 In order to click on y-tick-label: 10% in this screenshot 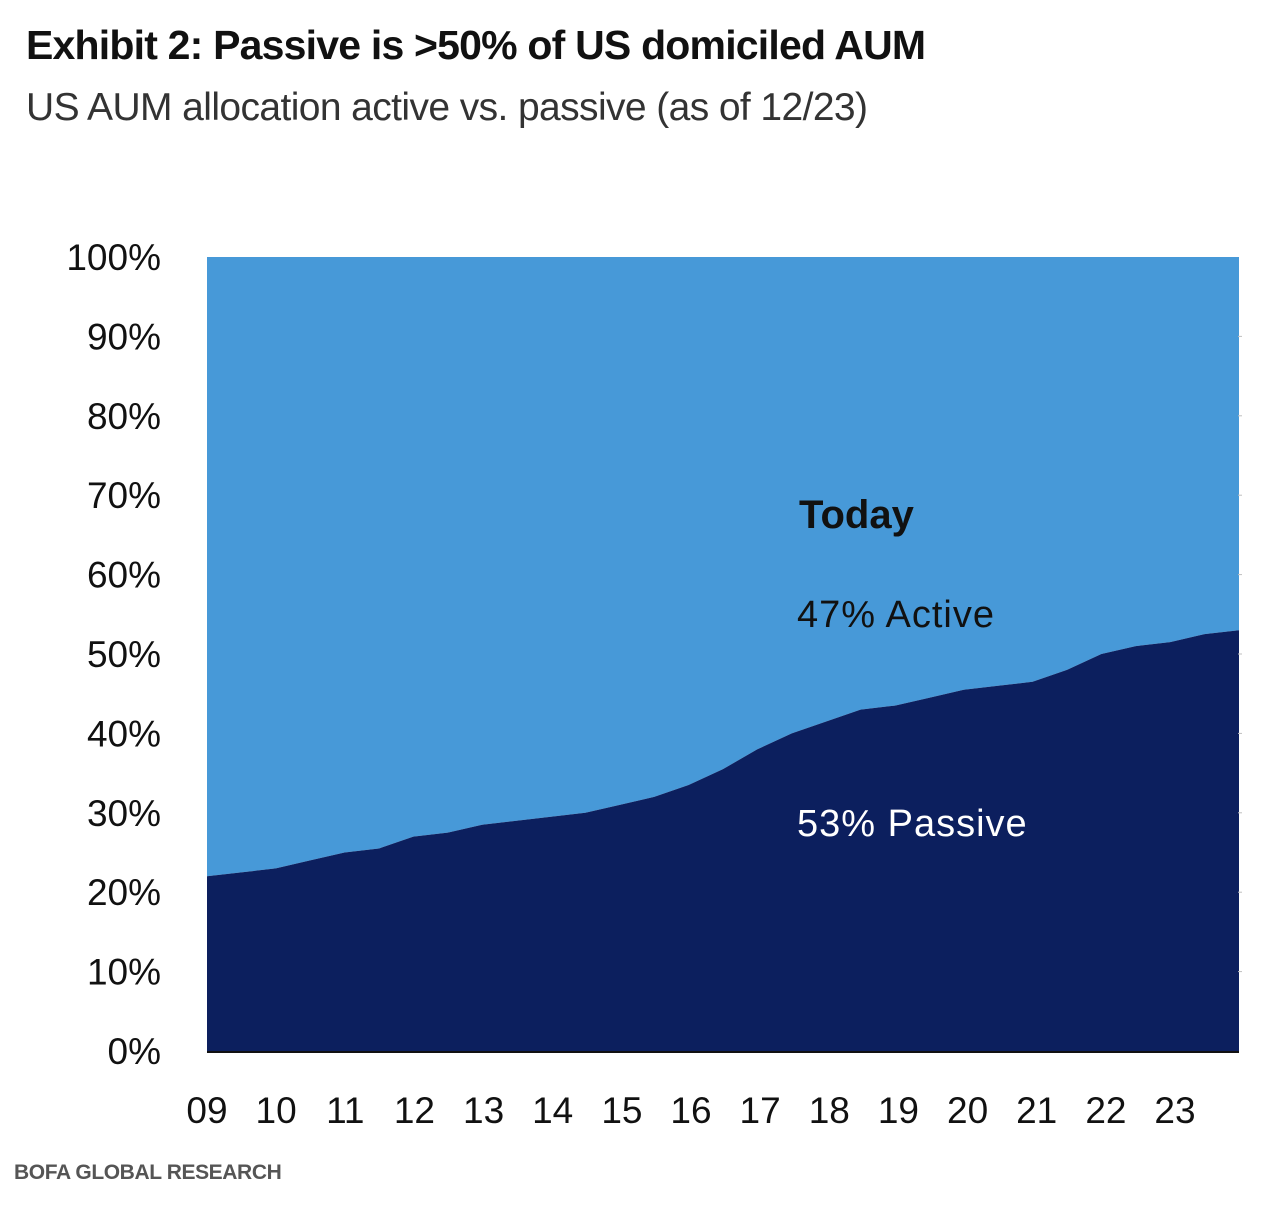, I will do `click(124, 972)`.